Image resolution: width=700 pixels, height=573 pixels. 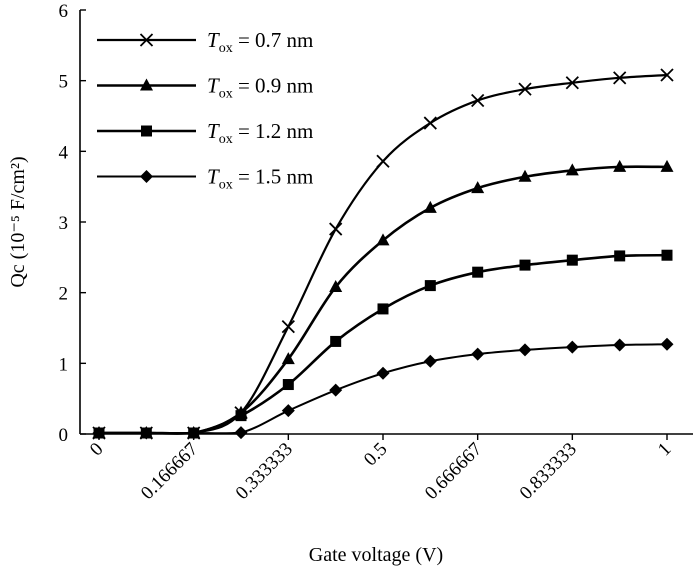 What do you see at coordinates (260, 133) in the screenshot?
I see `legend-label: Tox = 1.2 nm` at bounding box center [260, 133].